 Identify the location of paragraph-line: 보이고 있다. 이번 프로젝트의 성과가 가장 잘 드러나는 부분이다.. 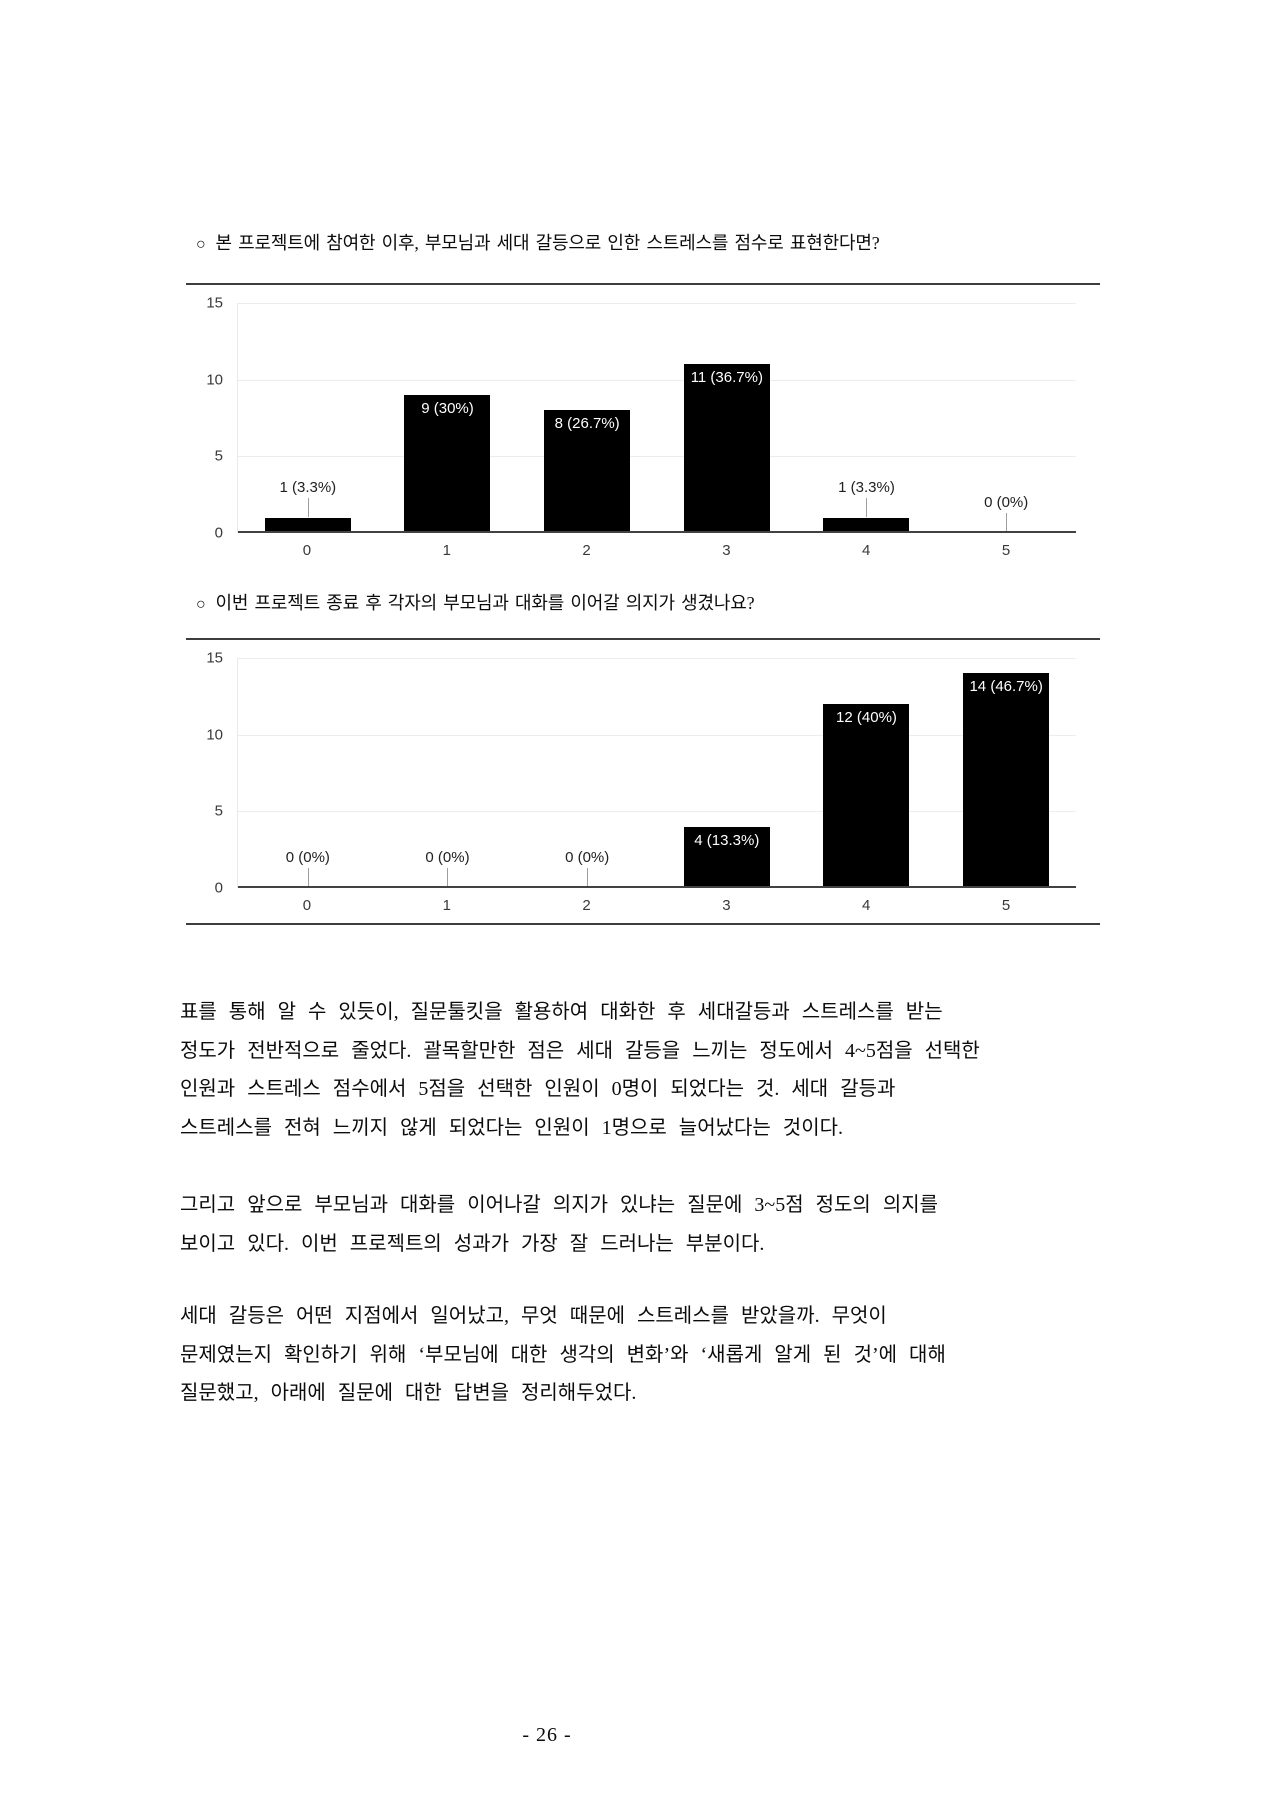
(472, 1243).